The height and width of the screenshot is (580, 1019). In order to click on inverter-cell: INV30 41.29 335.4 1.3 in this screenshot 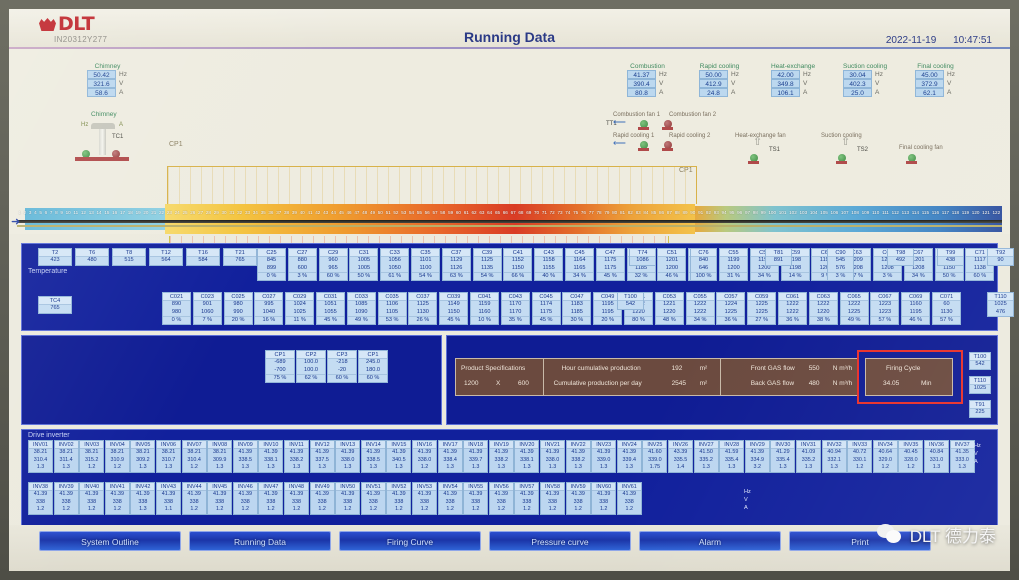, I will do `click(783, 456)`.